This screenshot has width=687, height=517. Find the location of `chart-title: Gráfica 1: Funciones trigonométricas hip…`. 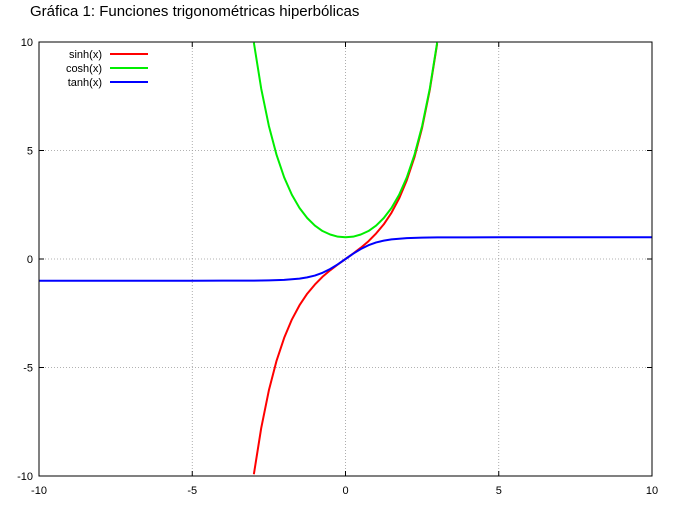

chart-title: Gráfica 1: Funciones trigonométricas hip… is located at coordinates (195, 11).